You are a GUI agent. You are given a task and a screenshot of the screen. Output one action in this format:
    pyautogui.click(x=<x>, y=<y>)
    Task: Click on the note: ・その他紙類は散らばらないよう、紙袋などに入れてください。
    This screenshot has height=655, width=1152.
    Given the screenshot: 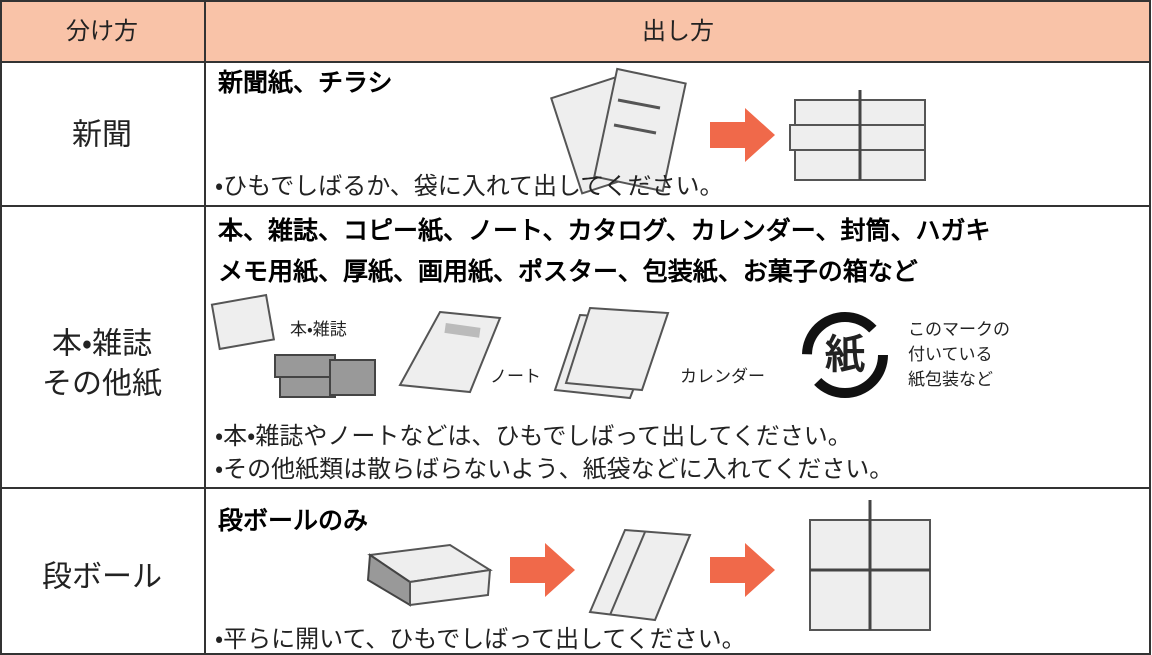 What is the action you would take?
    pyautogui.click(x=554, y=469)
    